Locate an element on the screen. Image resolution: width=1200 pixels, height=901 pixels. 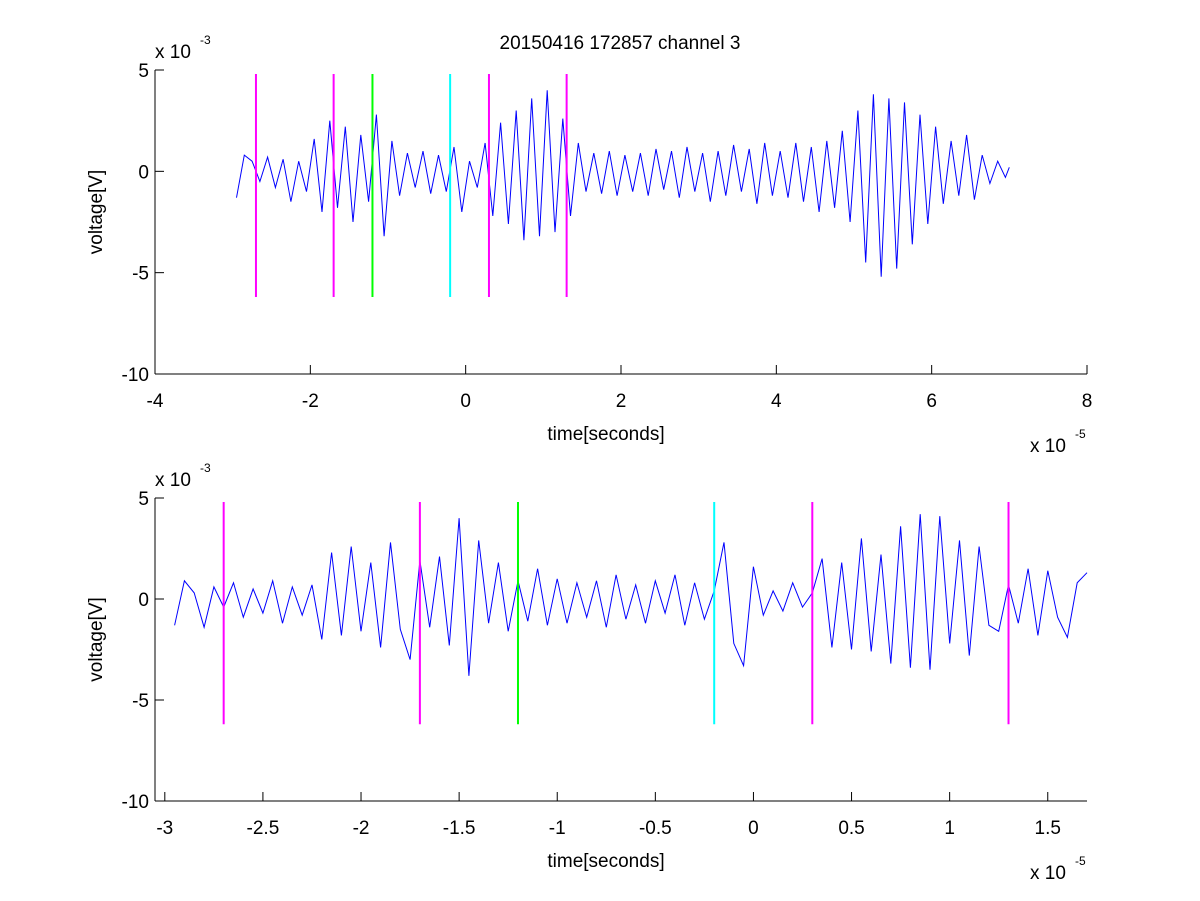
figure-title: 20150416 172857 channel 3 is located at coordinates (620, 43).